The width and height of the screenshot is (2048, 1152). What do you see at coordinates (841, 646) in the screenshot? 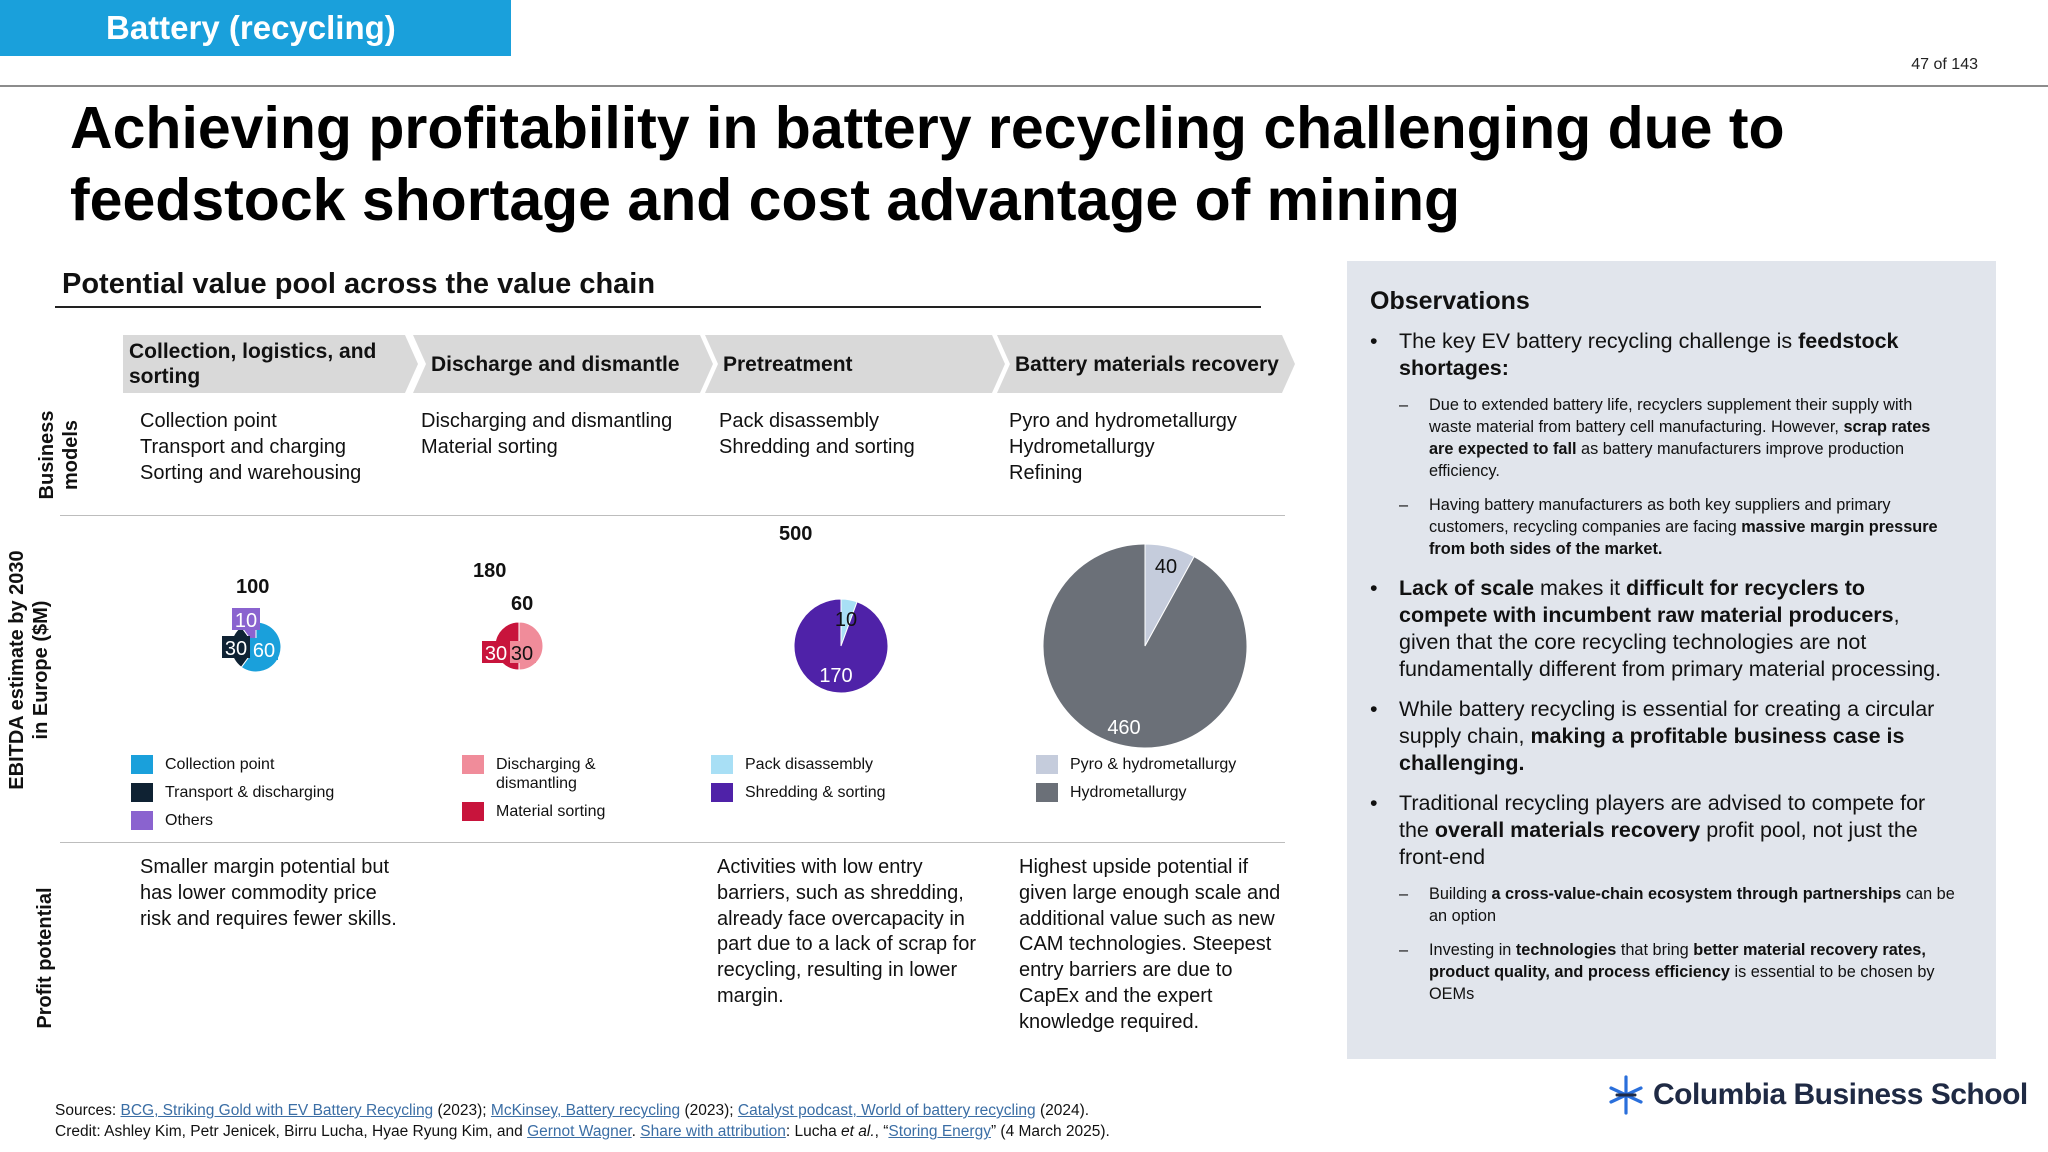
I see `pie-slice` at bounding box center [841, 646].